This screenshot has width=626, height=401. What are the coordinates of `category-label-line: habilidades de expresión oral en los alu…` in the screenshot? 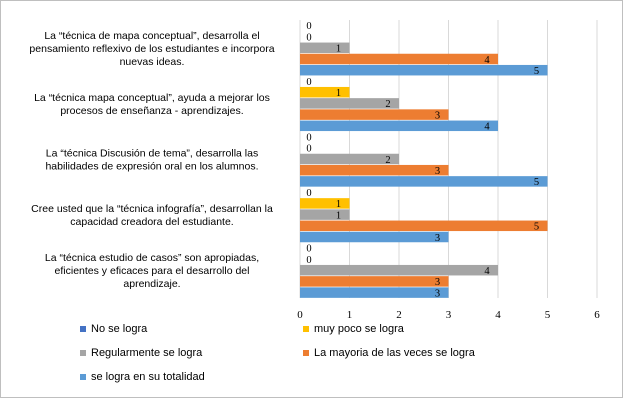 It's located at (151, 167).